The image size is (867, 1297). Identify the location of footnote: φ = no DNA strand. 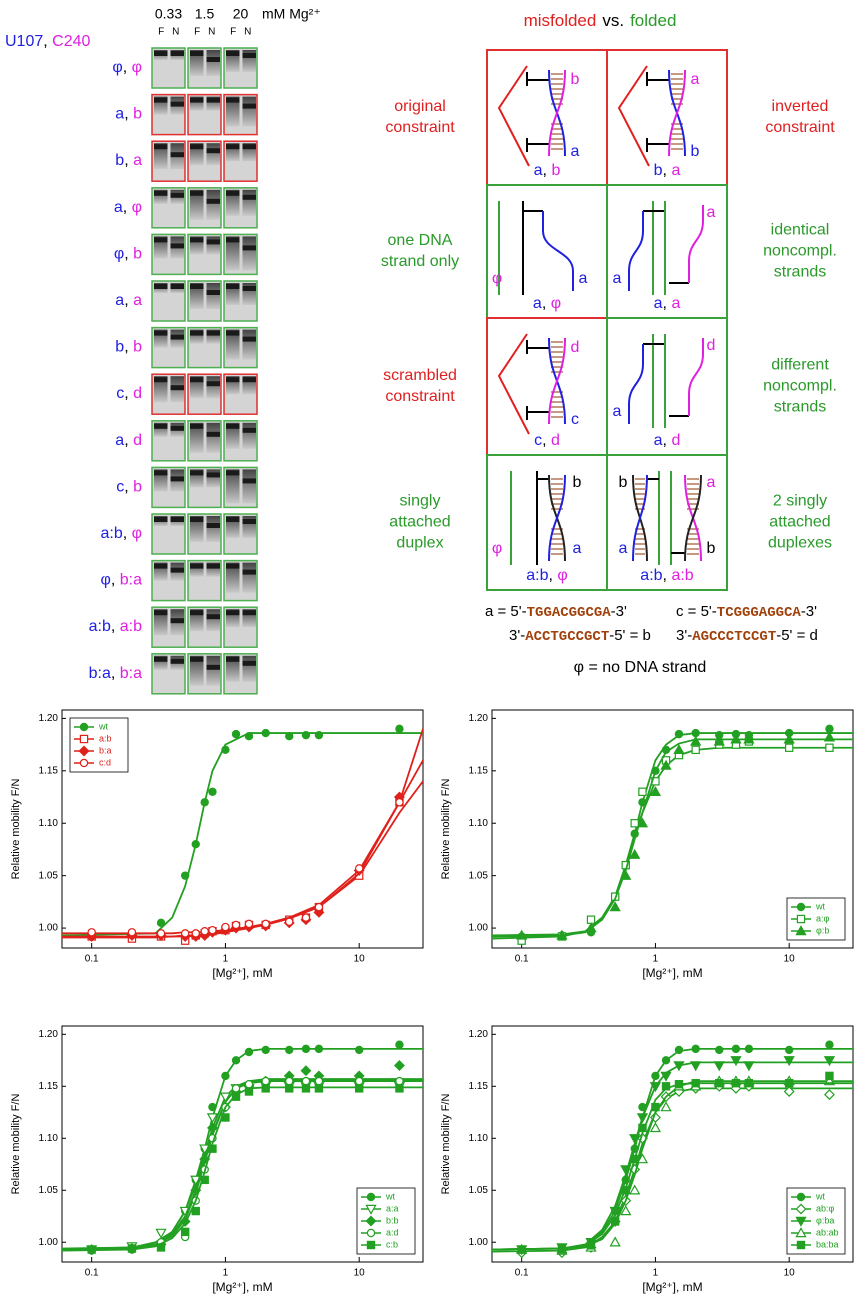
(640, 667).